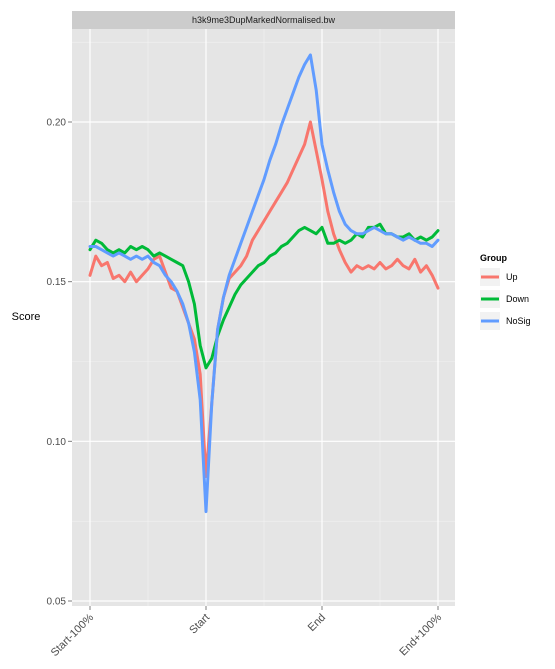  Describe the element at coordinates (518, 321) in the screenshot. I see `legend-label-nosig: NoSig` at that location.